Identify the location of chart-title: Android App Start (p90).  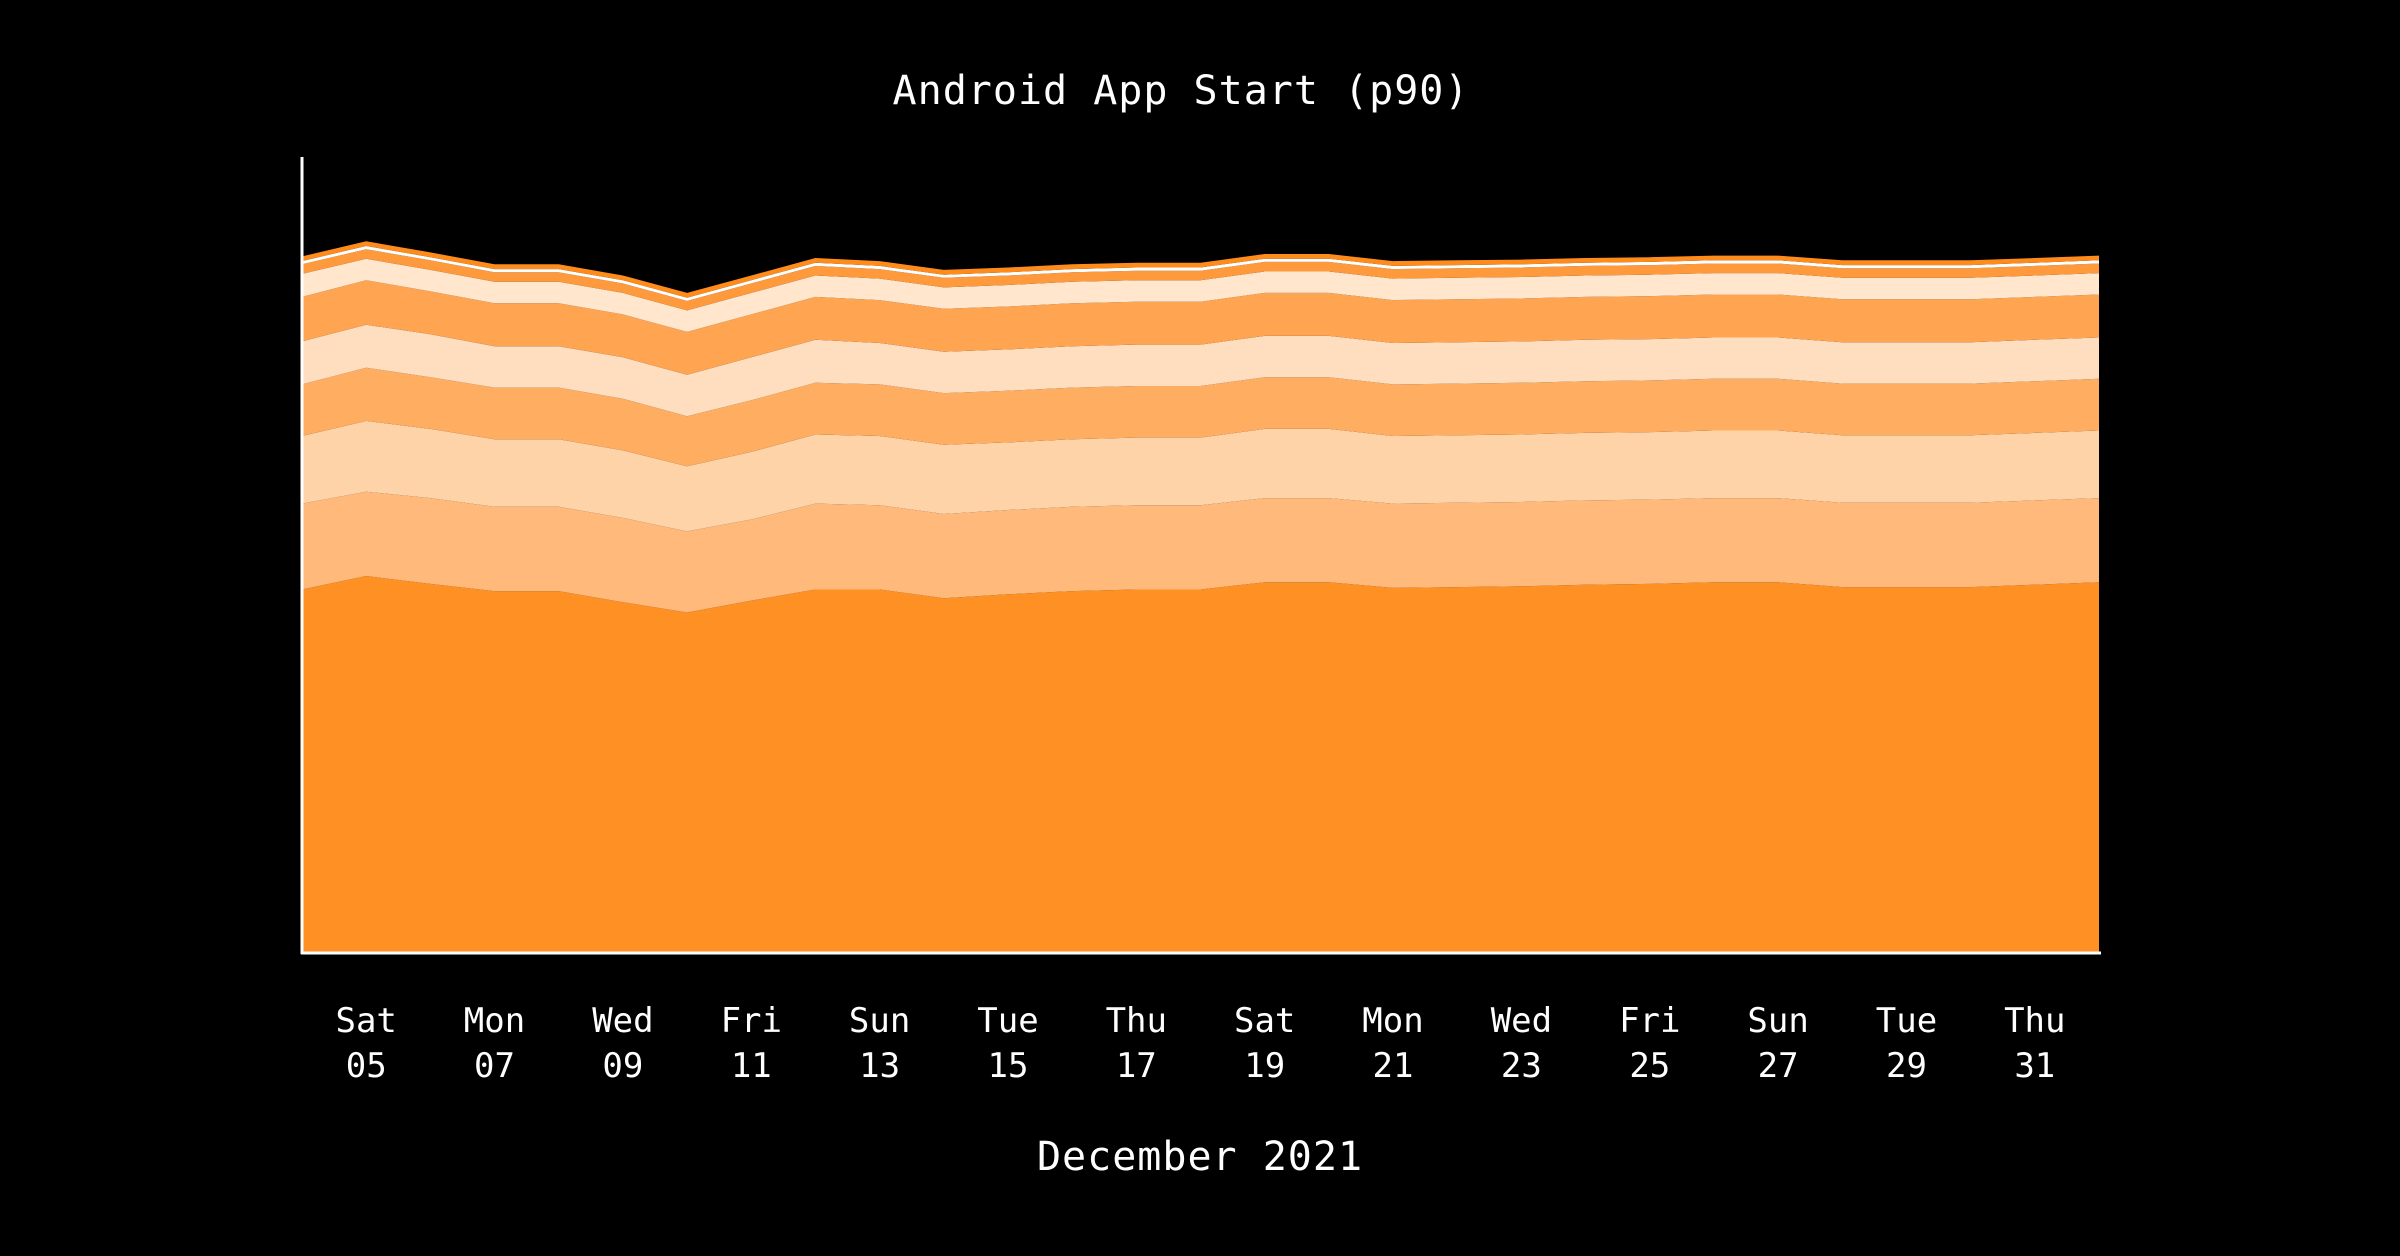
(1181, 91).